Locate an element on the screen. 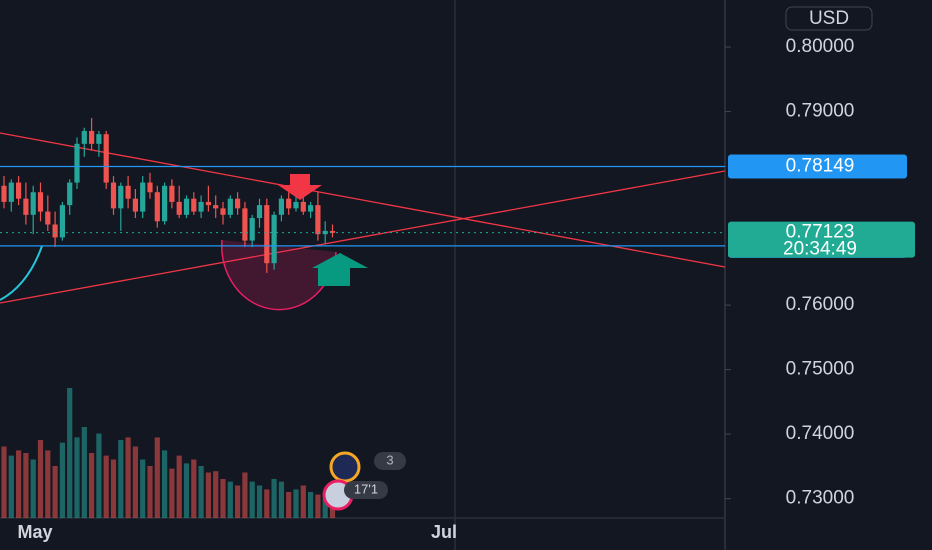  event-count: 3 is located at coordinates (389, 459).